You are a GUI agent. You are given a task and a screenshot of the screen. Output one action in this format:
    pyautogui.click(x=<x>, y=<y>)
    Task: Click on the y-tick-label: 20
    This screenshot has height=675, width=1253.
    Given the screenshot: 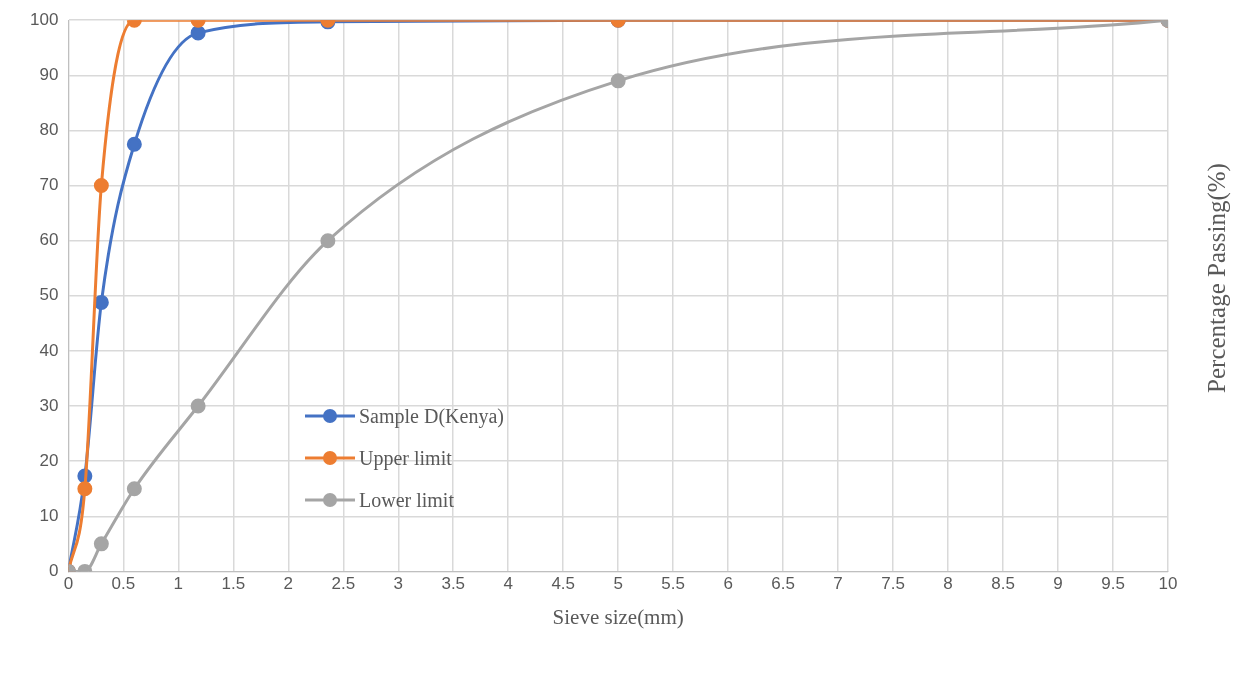 What is the action you would take?
    pyautogui.click(x=49, y=460)
    